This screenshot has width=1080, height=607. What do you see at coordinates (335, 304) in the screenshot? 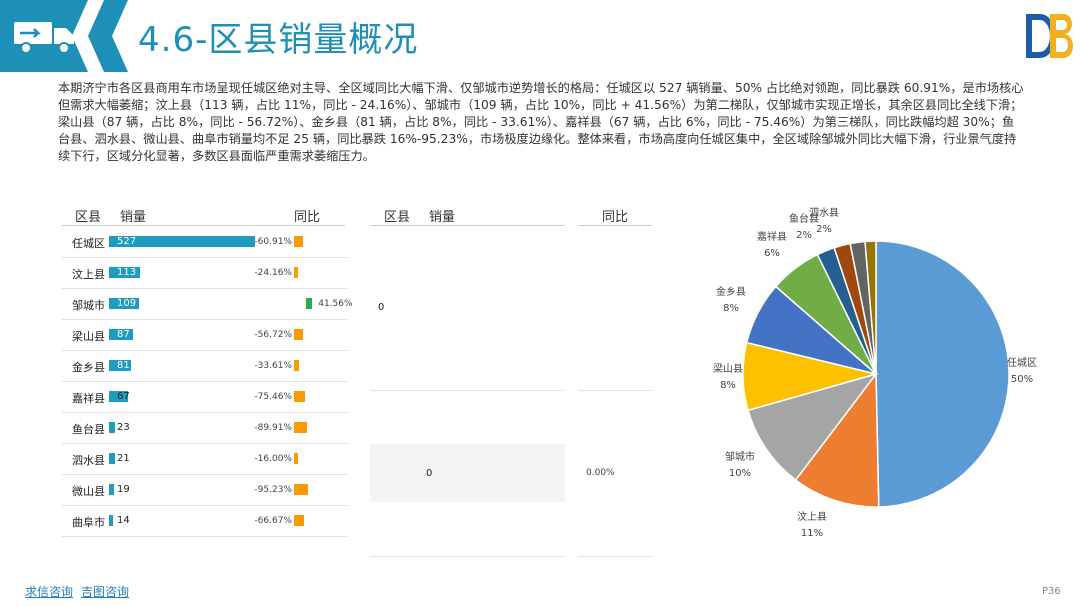
I see `yoy-label: 41.56%` at bounding box center [335, 304].